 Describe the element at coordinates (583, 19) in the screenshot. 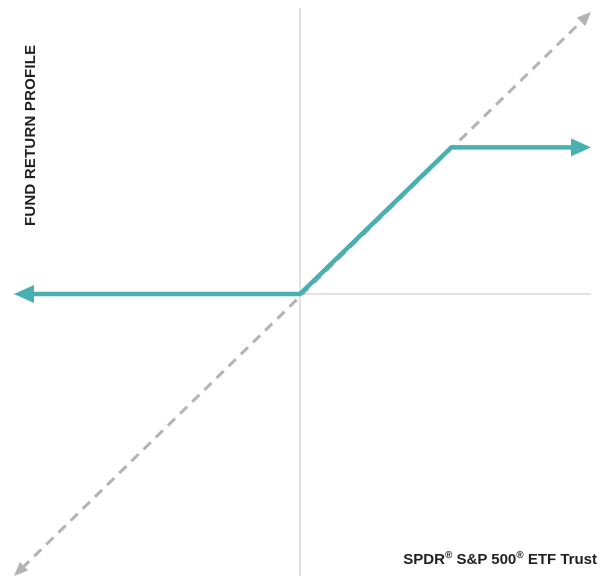

I see `benchmark-arrow-right` at that location.